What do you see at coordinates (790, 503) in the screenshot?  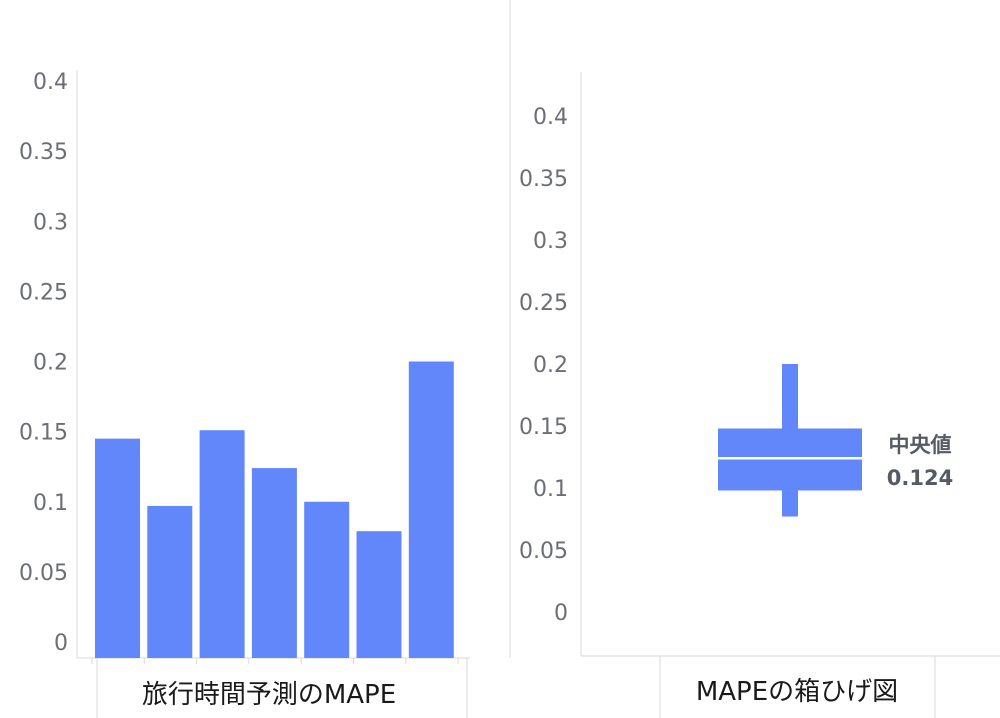 I see `lower-whisker` at bounding box center [790, 503].